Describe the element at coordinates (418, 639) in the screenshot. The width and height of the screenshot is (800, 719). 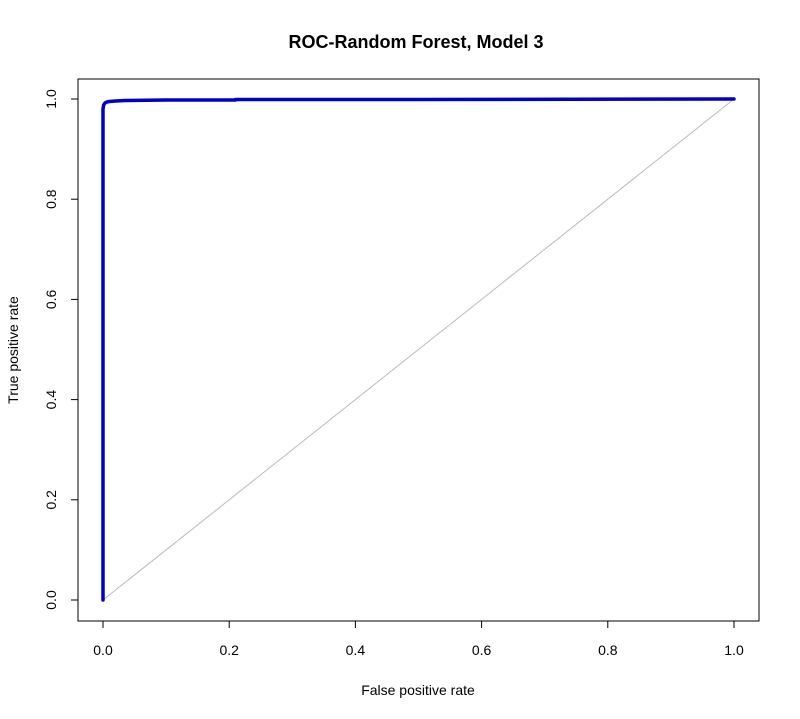
I see `x-axis: 0.0 0.2 0.4 0.6 0.8 1.0` at that location.